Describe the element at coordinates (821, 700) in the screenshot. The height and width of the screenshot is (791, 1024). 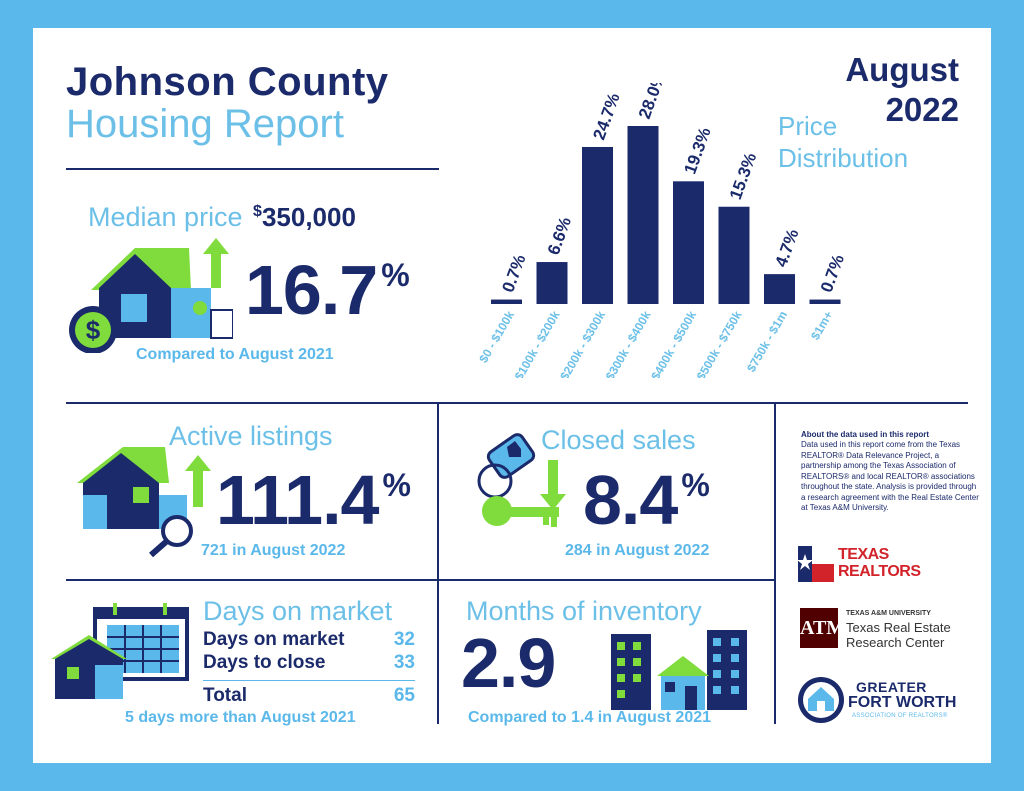
I see `gfw-emblem-icon` at that location.